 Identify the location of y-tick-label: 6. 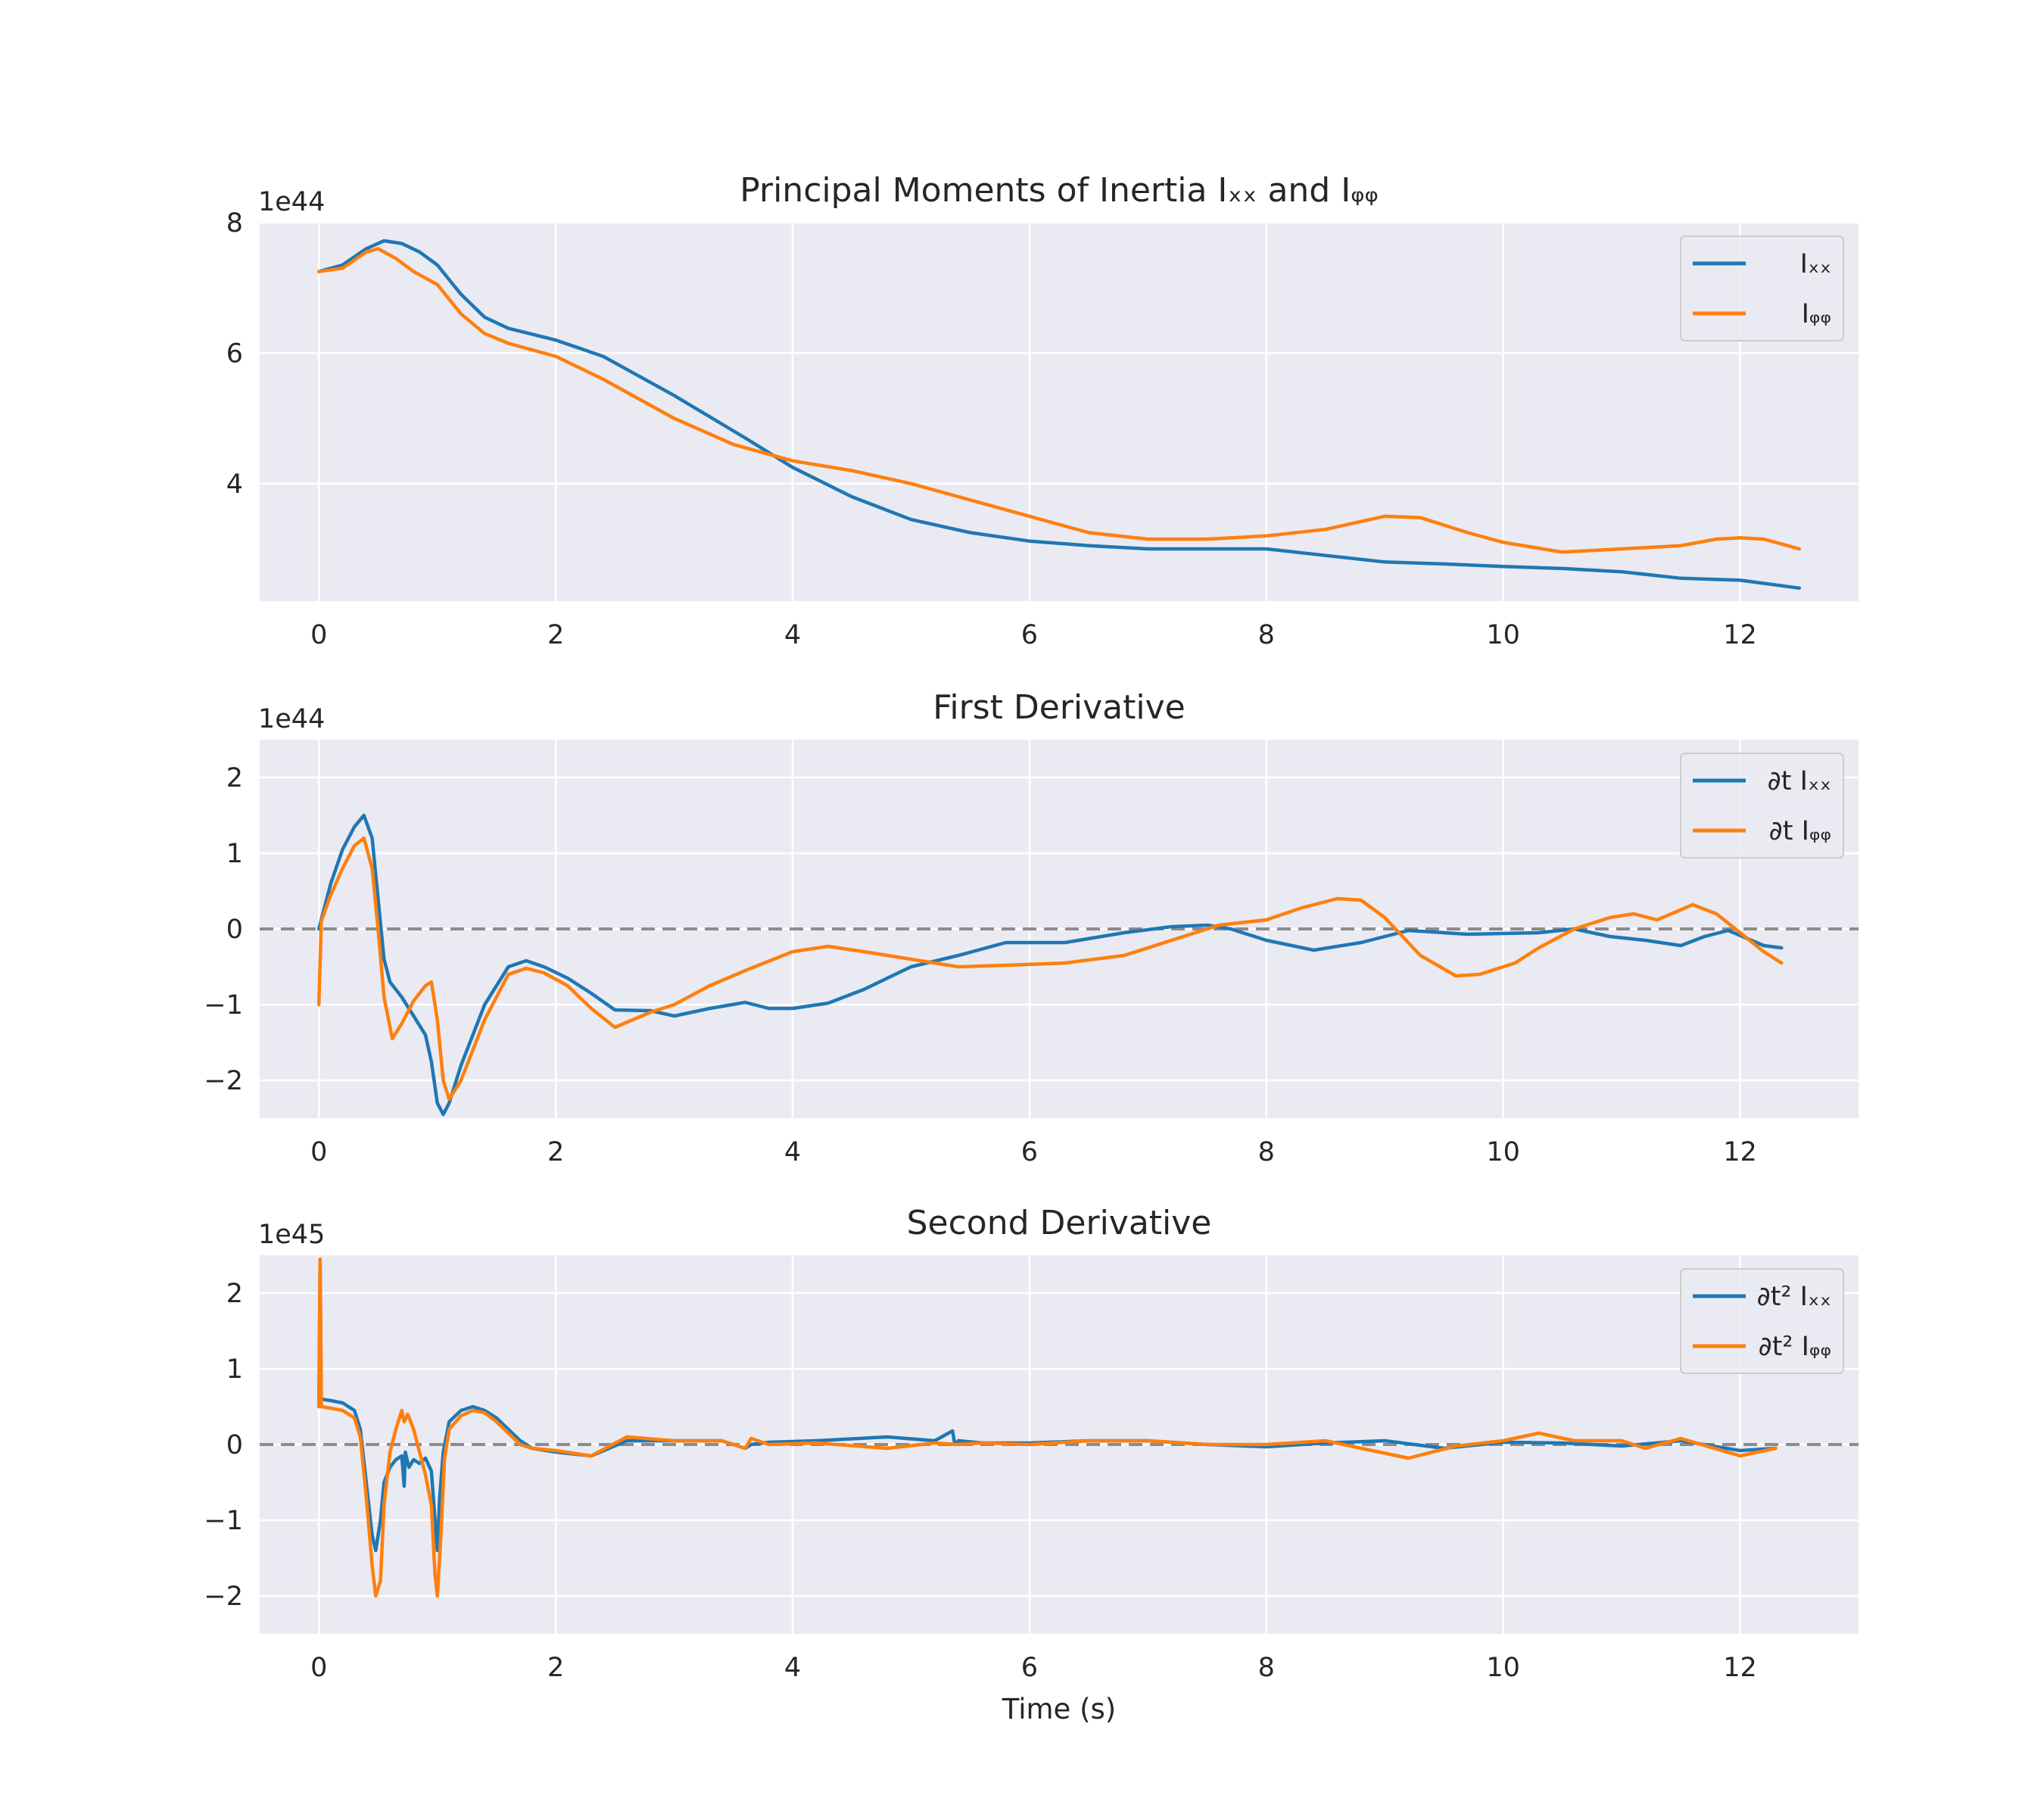
(235, 353).